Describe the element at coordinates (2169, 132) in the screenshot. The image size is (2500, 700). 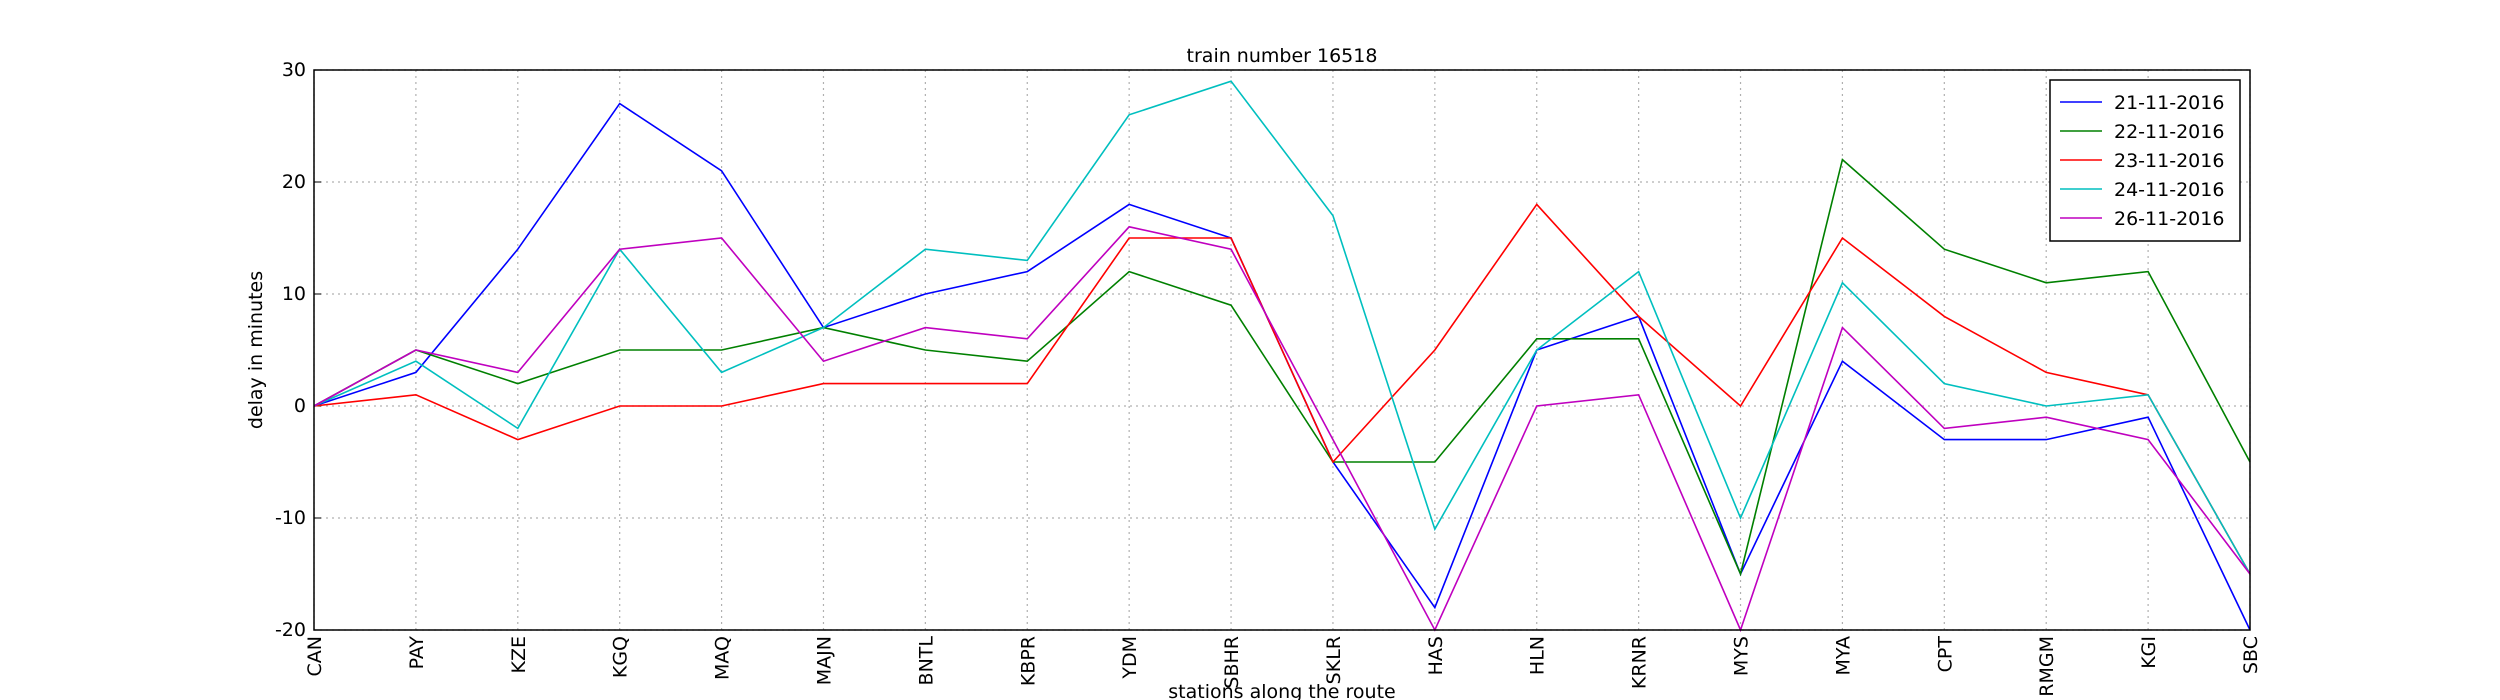
I see `legend-label: 22-11-2016` at that location.